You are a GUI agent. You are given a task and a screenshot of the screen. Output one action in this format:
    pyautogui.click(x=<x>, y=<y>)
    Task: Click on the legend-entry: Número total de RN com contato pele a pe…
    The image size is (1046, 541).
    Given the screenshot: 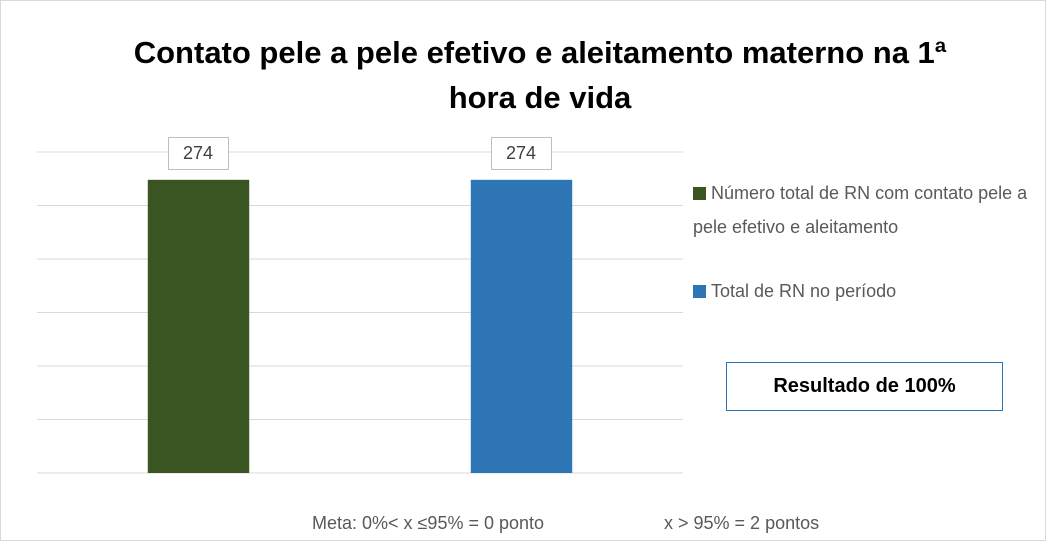 What is the action you would take?
    pyautogui.click(x=865, y=210)
    